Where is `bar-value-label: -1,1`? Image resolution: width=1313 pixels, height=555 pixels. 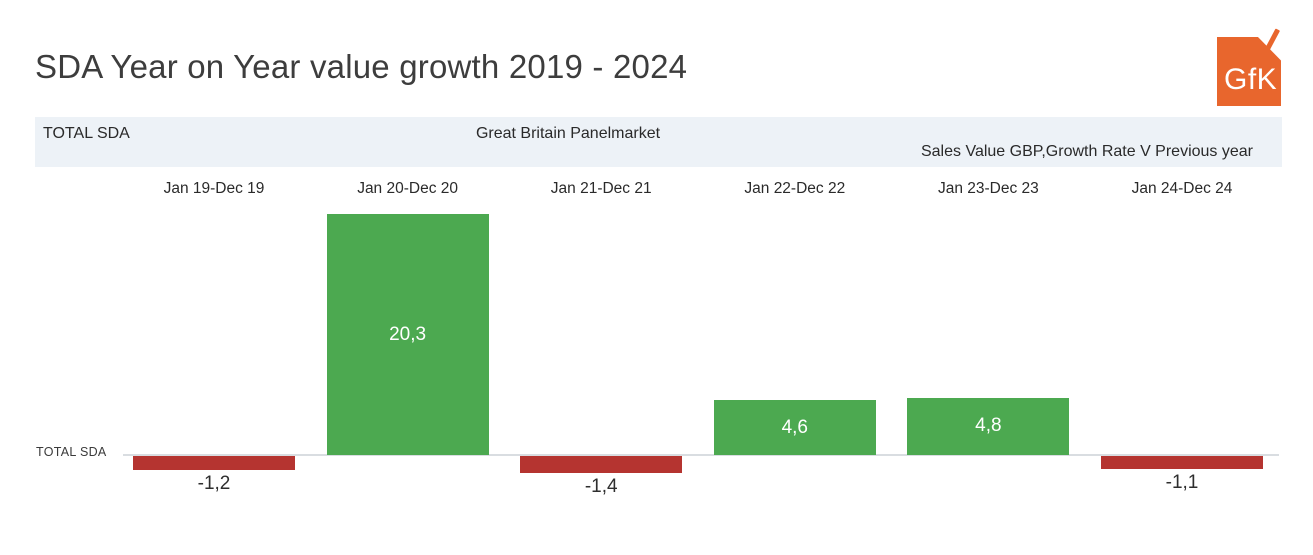 bar-value-label: -1,1 is located at coordinates (1182, 483).